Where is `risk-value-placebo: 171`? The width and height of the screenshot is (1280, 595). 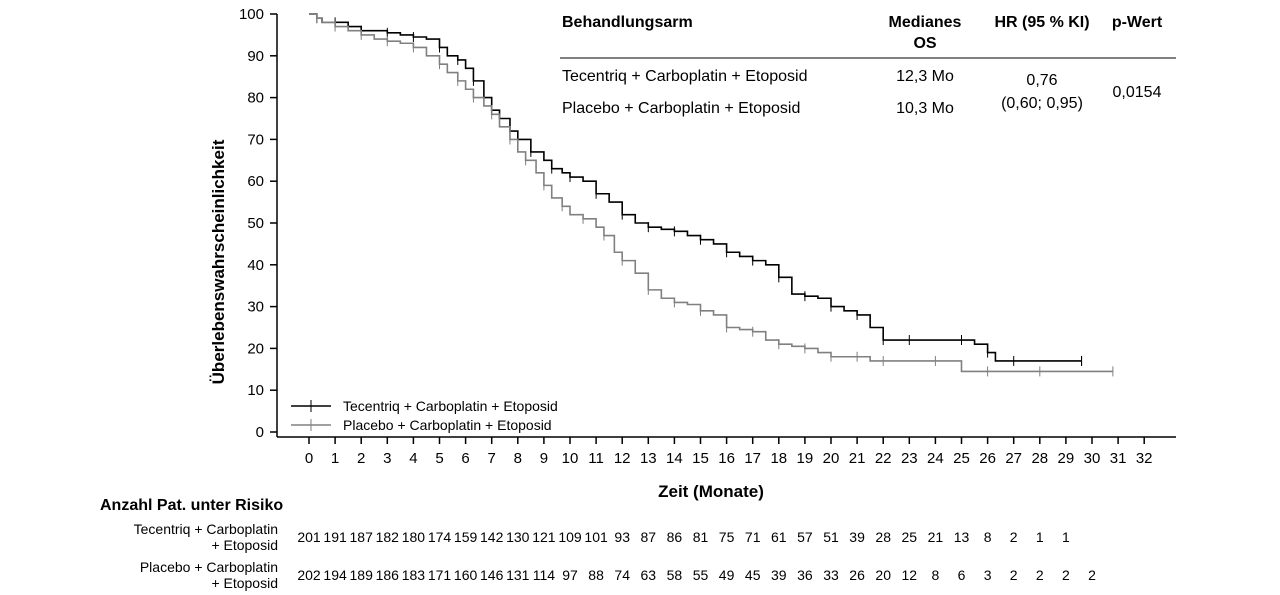 risk-value-placebo: 171 is located at coordinates (440, 575).